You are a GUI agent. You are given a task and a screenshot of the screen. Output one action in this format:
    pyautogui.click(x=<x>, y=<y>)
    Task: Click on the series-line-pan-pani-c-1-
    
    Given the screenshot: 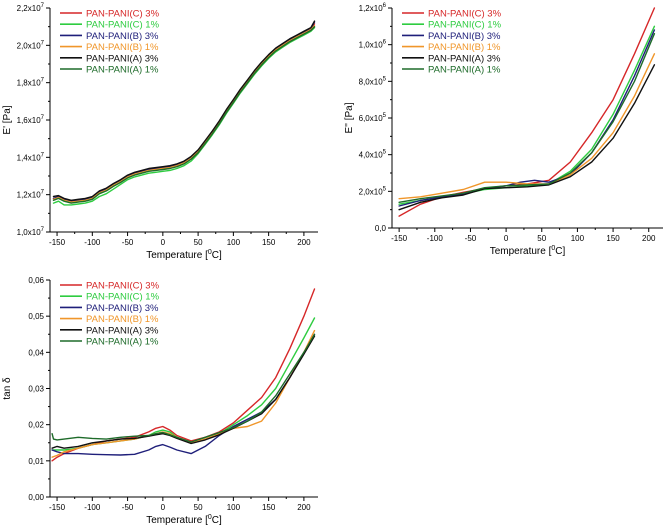 What is the action you would take?
    pyautogui.click(x=184, y=116)
    